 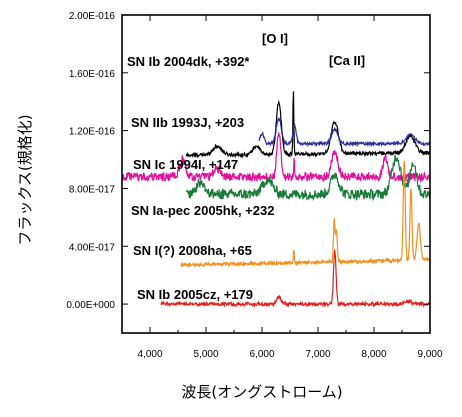 I want to click on series-label-2: SN IIb 1993J, +203, so click(x=187, y=122).